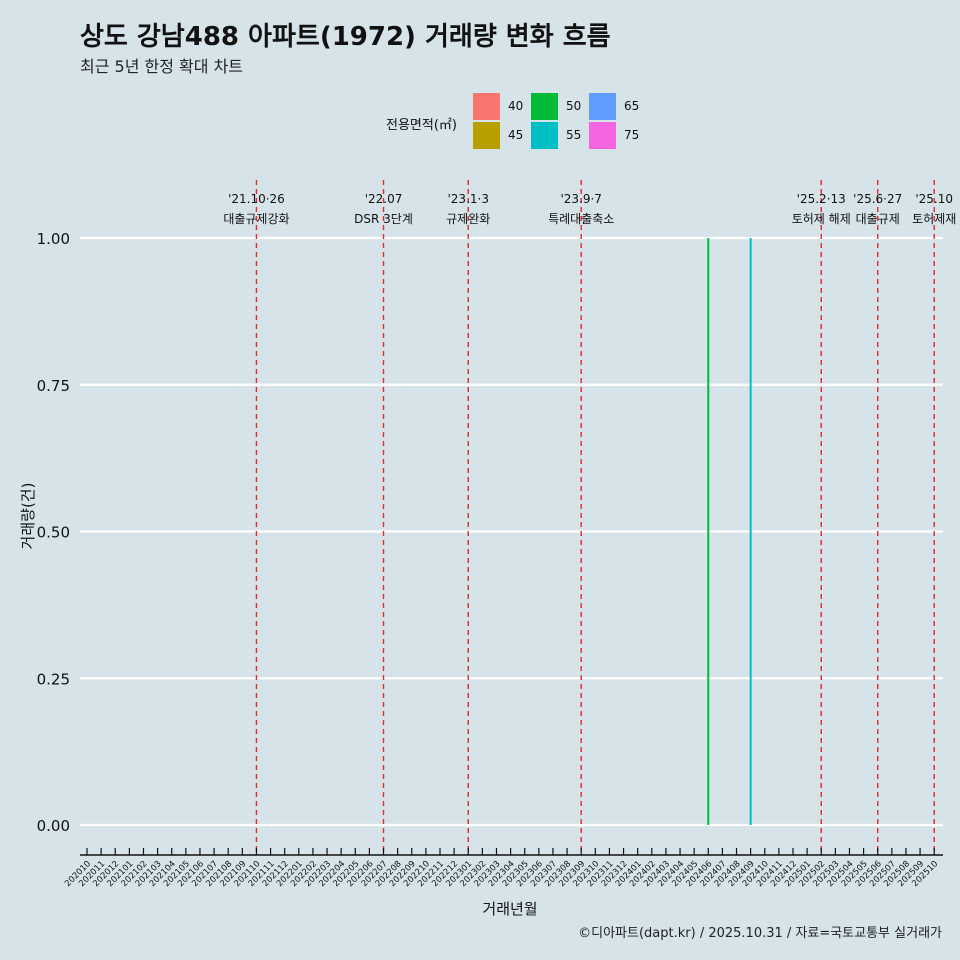 The image size is (960, 960). I want to click on chart-subtitle: 최근 5년 한정 확대 차트, so click(162, 66).